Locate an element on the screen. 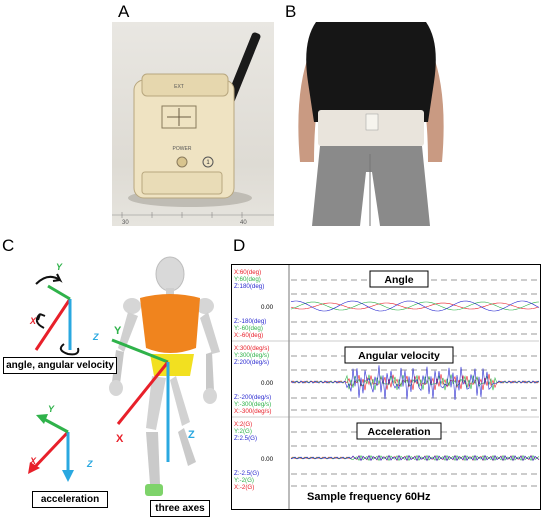 The image size is (542, 521). gyro-x-axis is located at coordinates (53, 324).